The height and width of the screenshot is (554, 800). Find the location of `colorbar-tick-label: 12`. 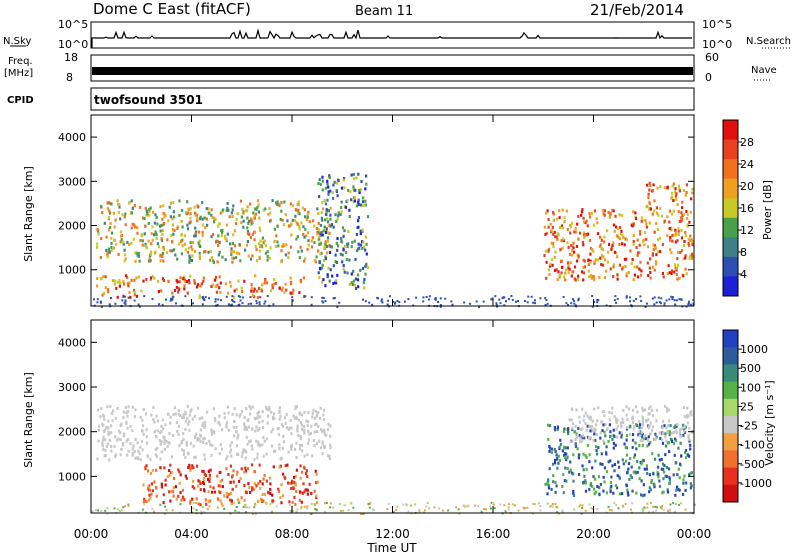

colorbar-tick-label: 12 is located at coordinates (747, 230).